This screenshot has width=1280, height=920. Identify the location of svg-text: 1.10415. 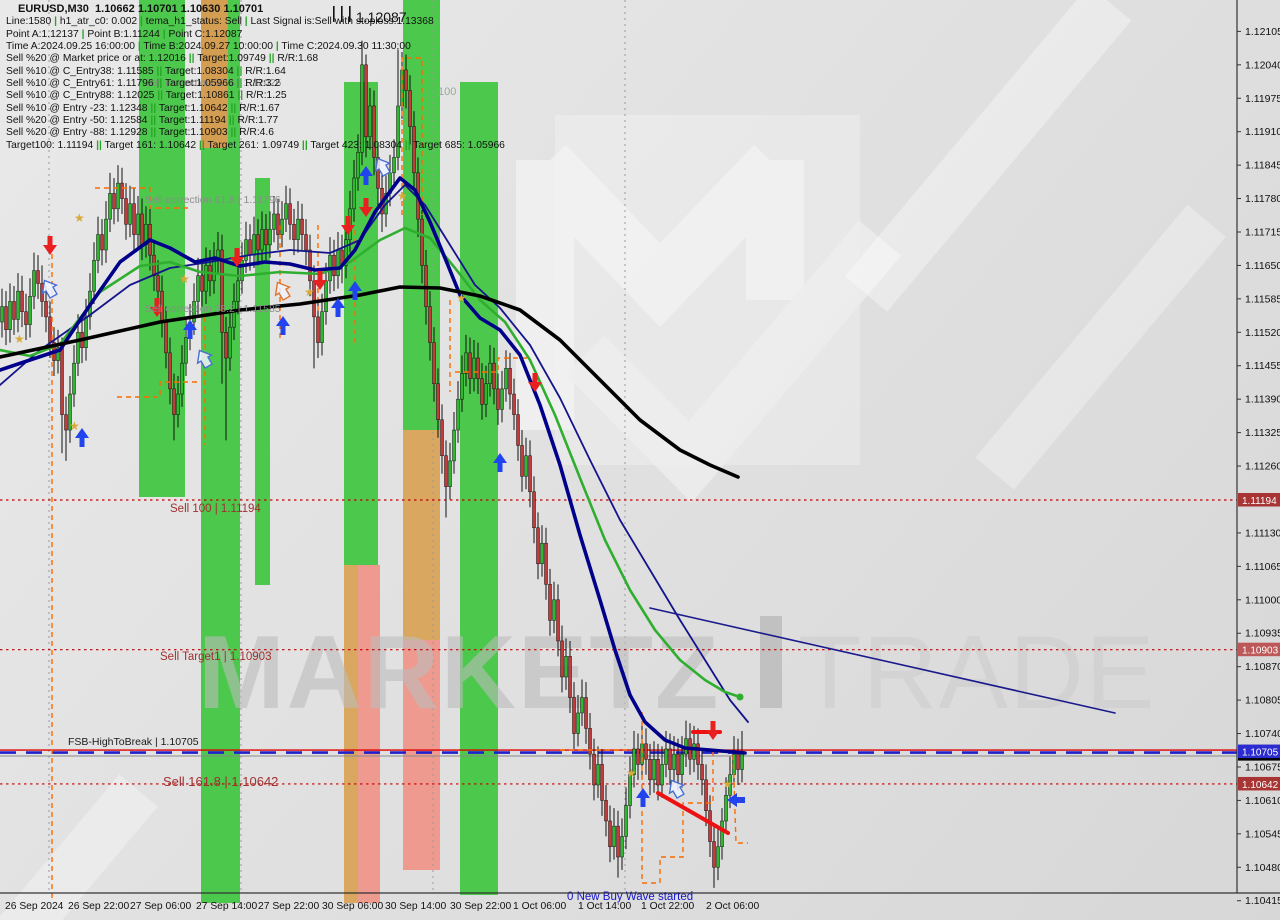
(1262, 901).